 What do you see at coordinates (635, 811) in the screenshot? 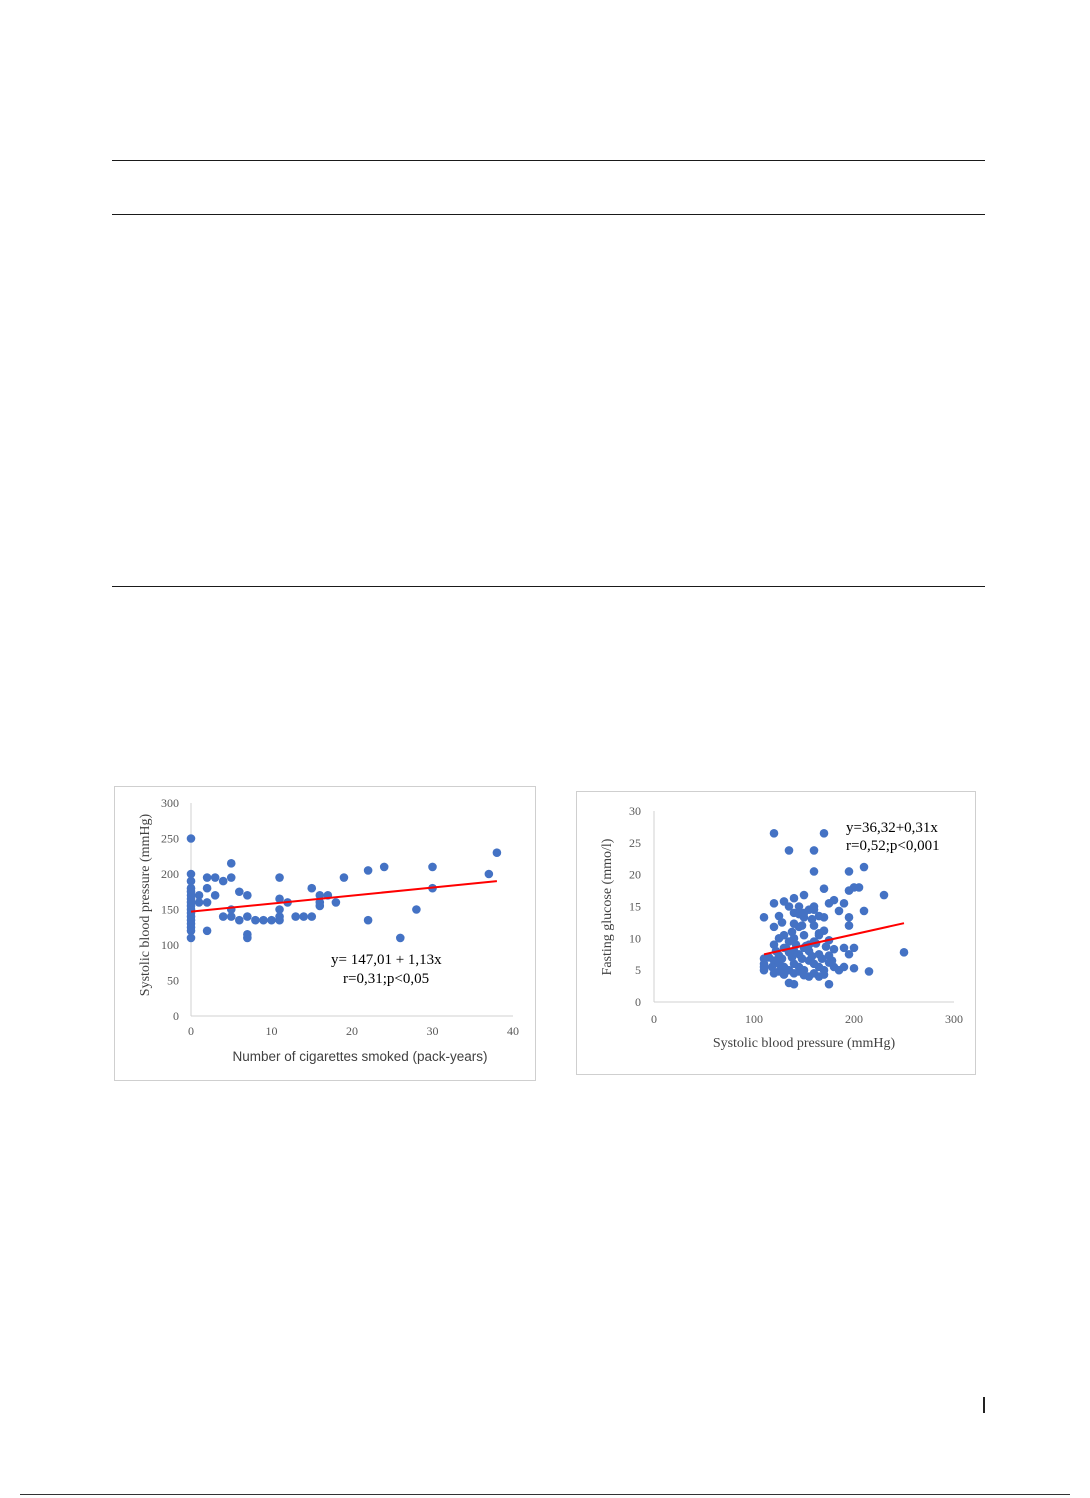
I see `y-tick-label: 30` at bounding box center [635, 811].